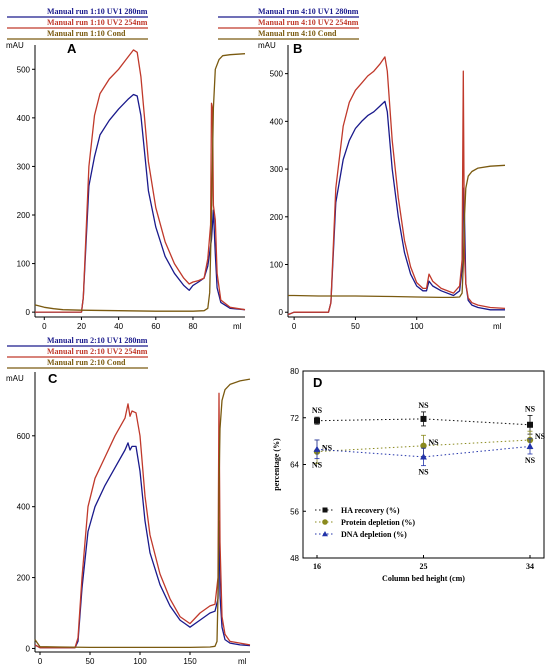 This screenshot has width=550, height=667. What do you see at coordinates (53, 378) in the screenshot?
I see `panel-letter: C` at bounding box center [53, 378].